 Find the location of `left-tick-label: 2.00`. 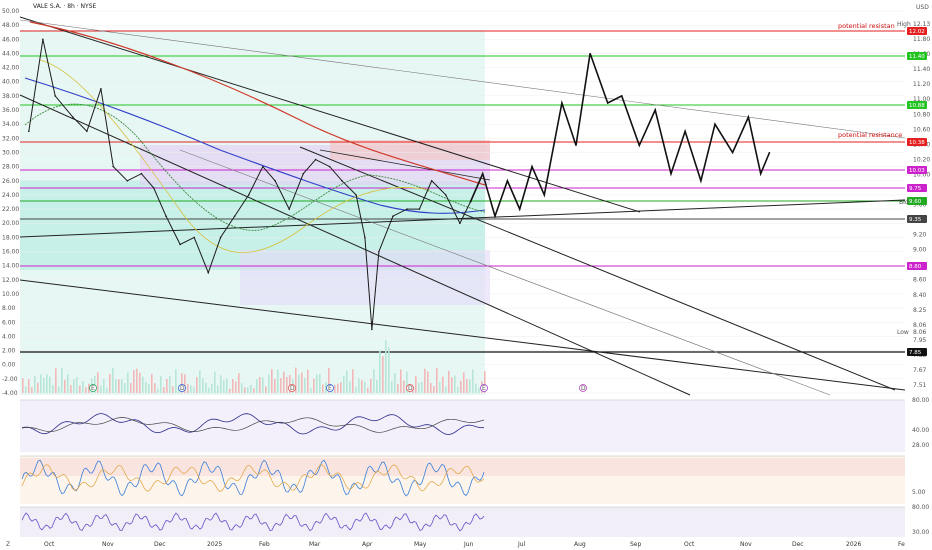

left-tick-label: 2.00 is located at coordinates (9, 351).